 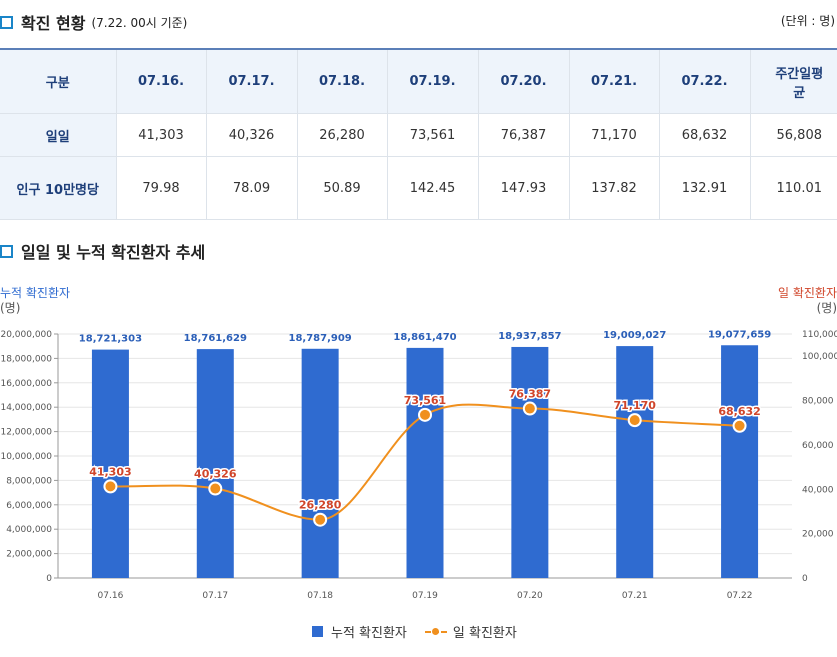 What do you see at coordinates (161, 135) in the screenshot?
I see `table-cell: 41,303` at bounding box center [161, 135].